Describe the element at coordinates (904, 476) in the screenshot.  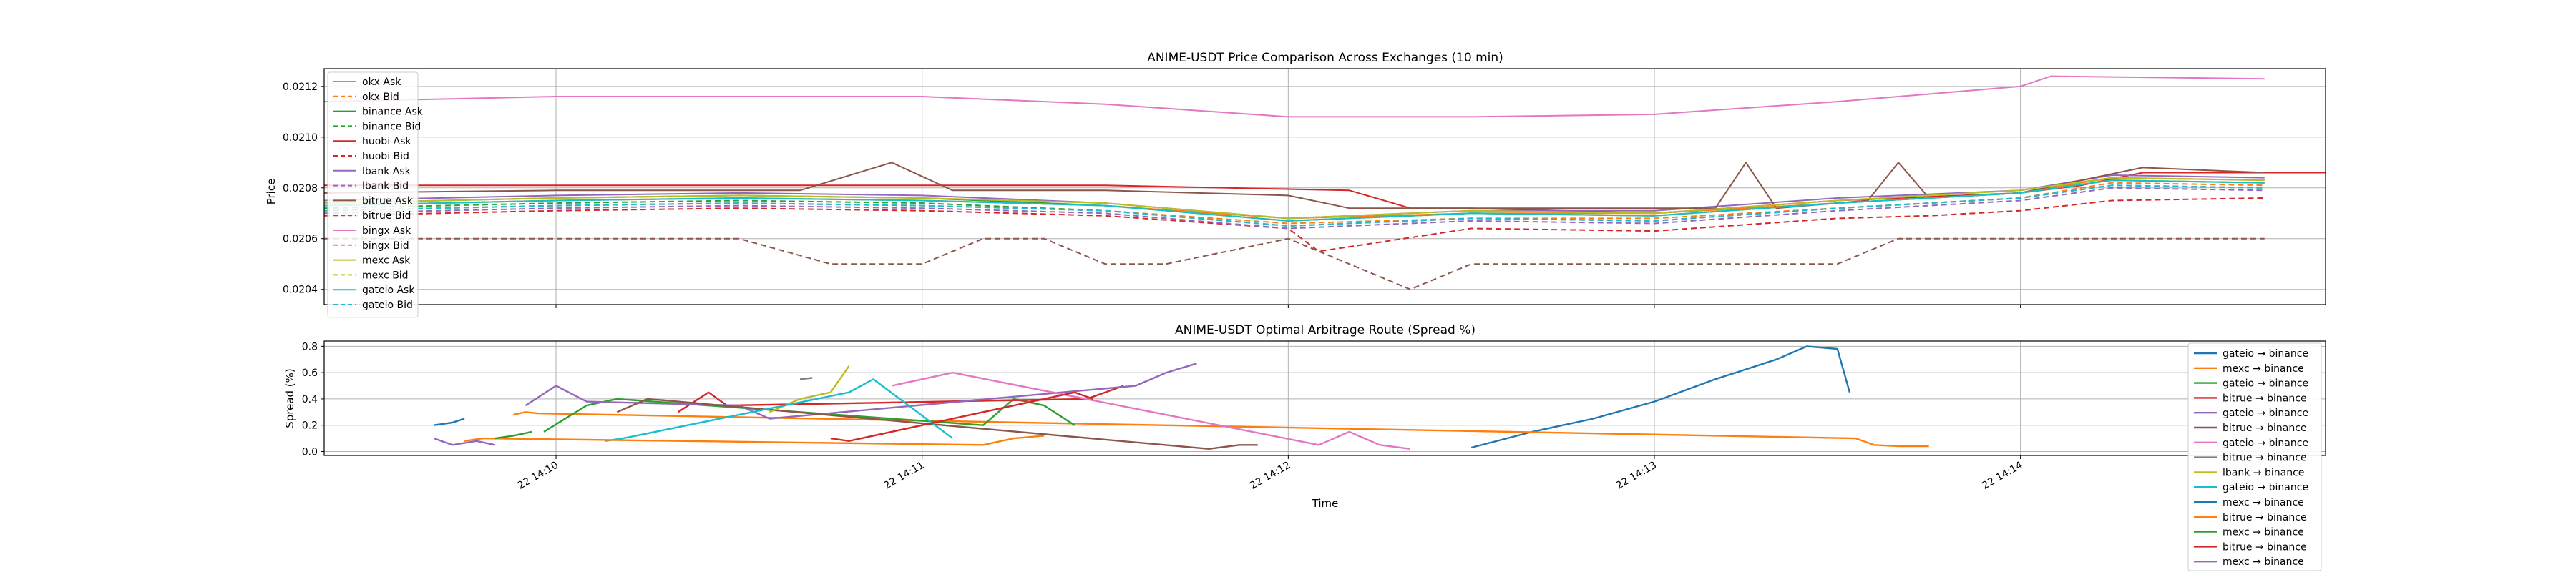
I see `time-x-tick-label: 22 14:11` at that location.